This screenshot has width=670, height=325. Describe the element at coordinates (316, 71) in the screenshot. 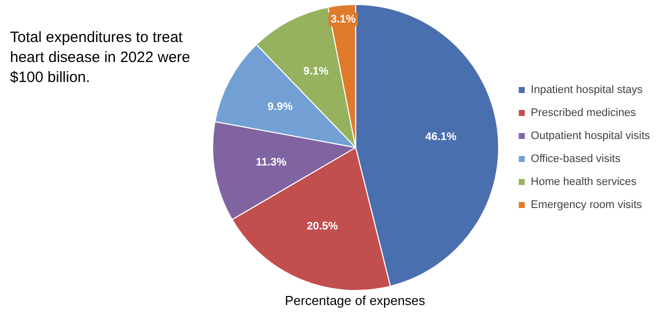

I see `data-label: 9.1%` at that location.